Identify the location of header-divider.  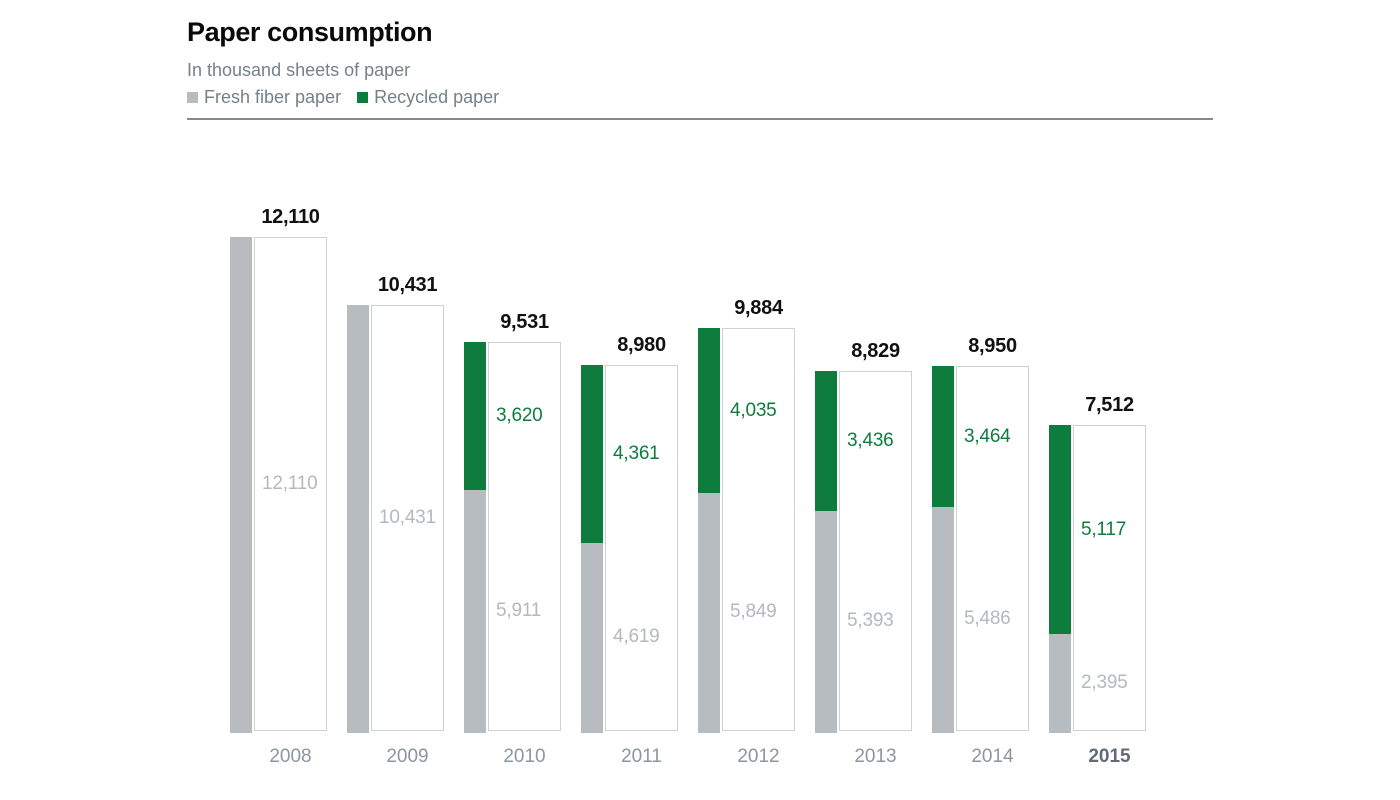
(700, 119).